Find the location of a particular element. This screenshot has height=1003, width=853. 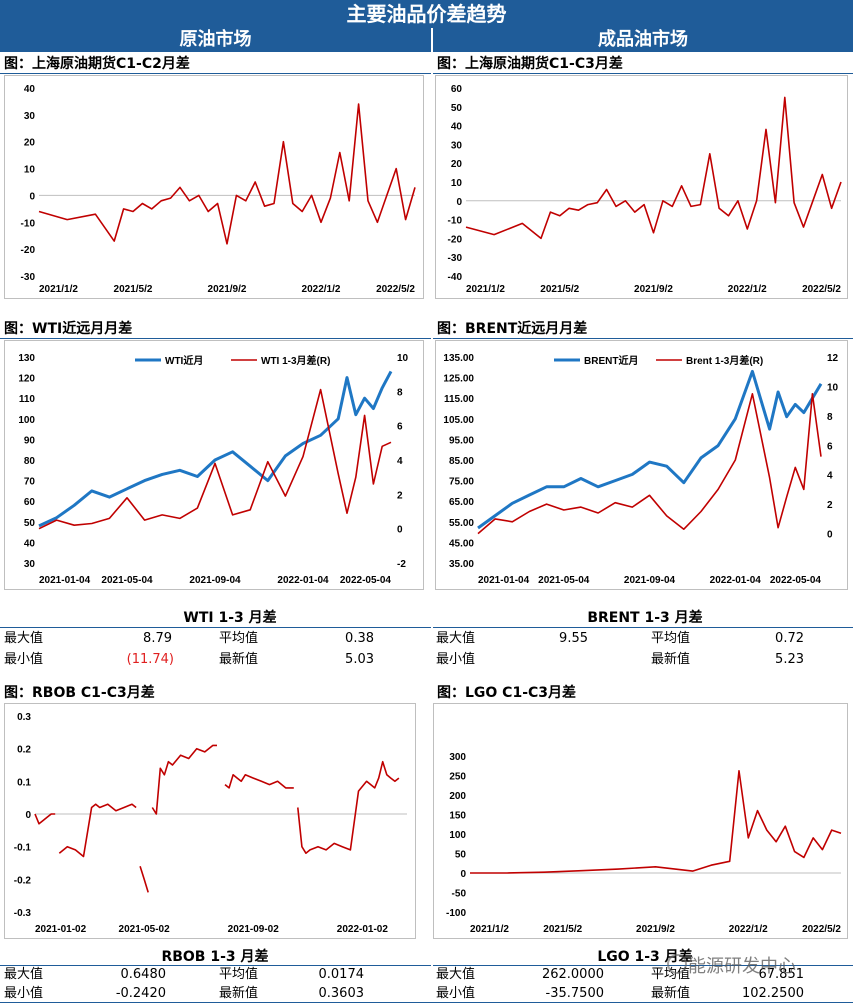

wechat-icon is located at coordinates (677, 964).